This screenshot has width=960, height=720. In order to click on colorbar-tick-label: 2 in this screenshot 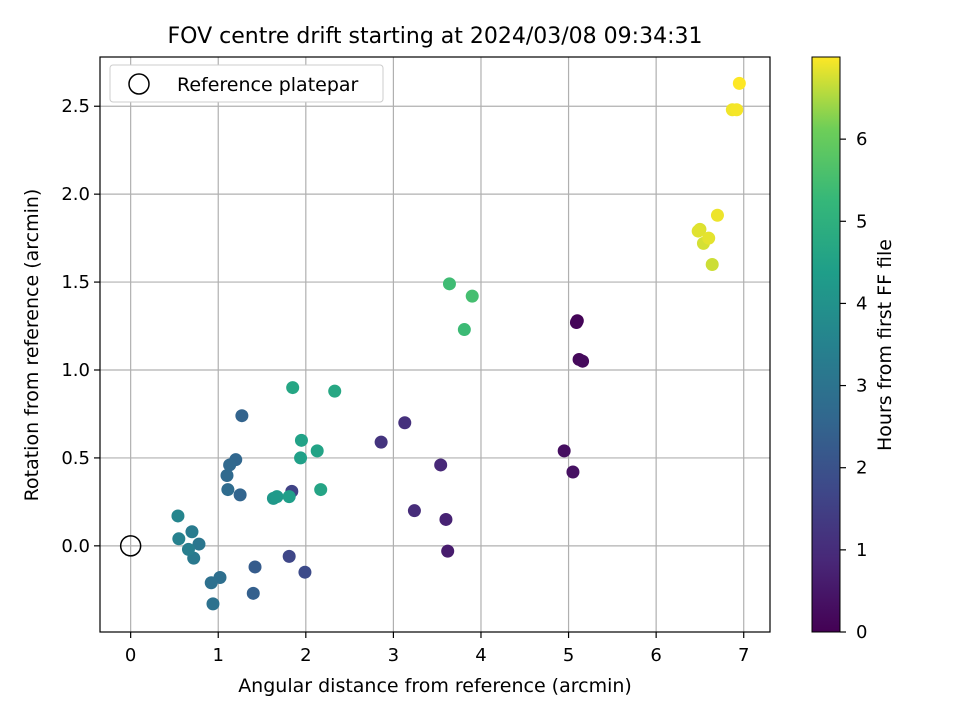, I will do `click(861, 468)`.